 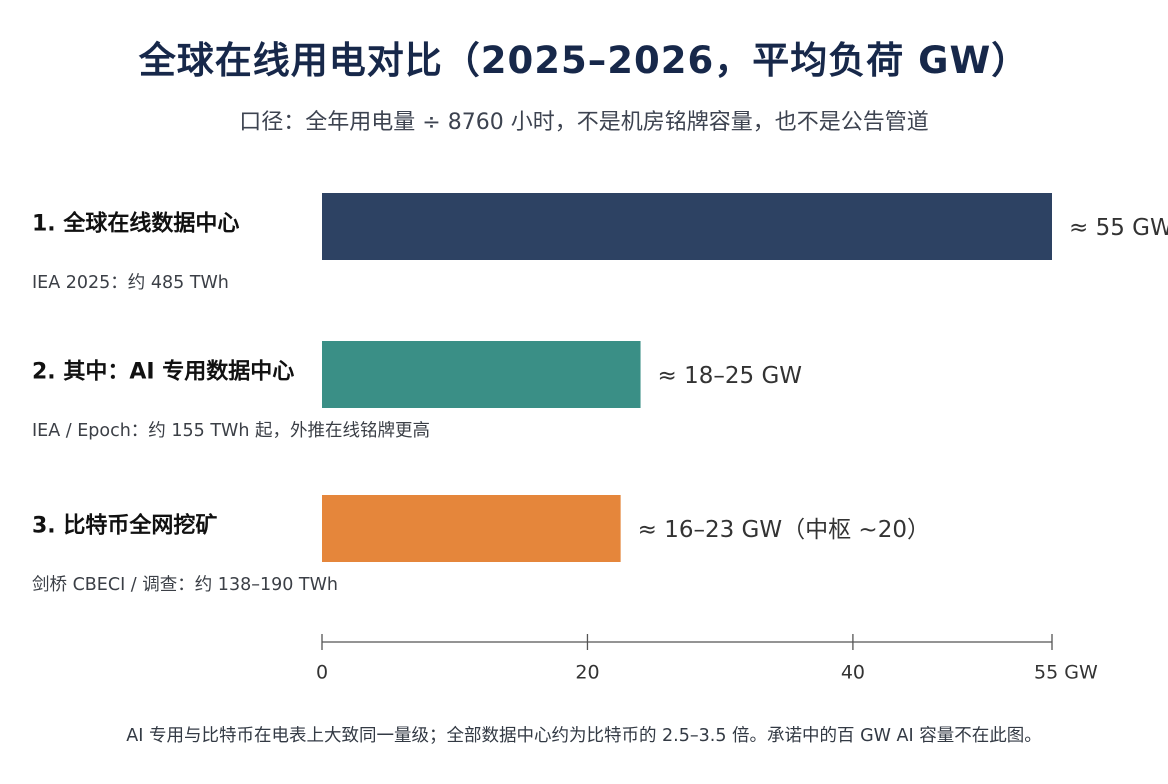 What do you see at coordinates (730, 376) in the screenshot?
I see `value-label: ≈ 18–25 GW` at bounding box center [730, 376].